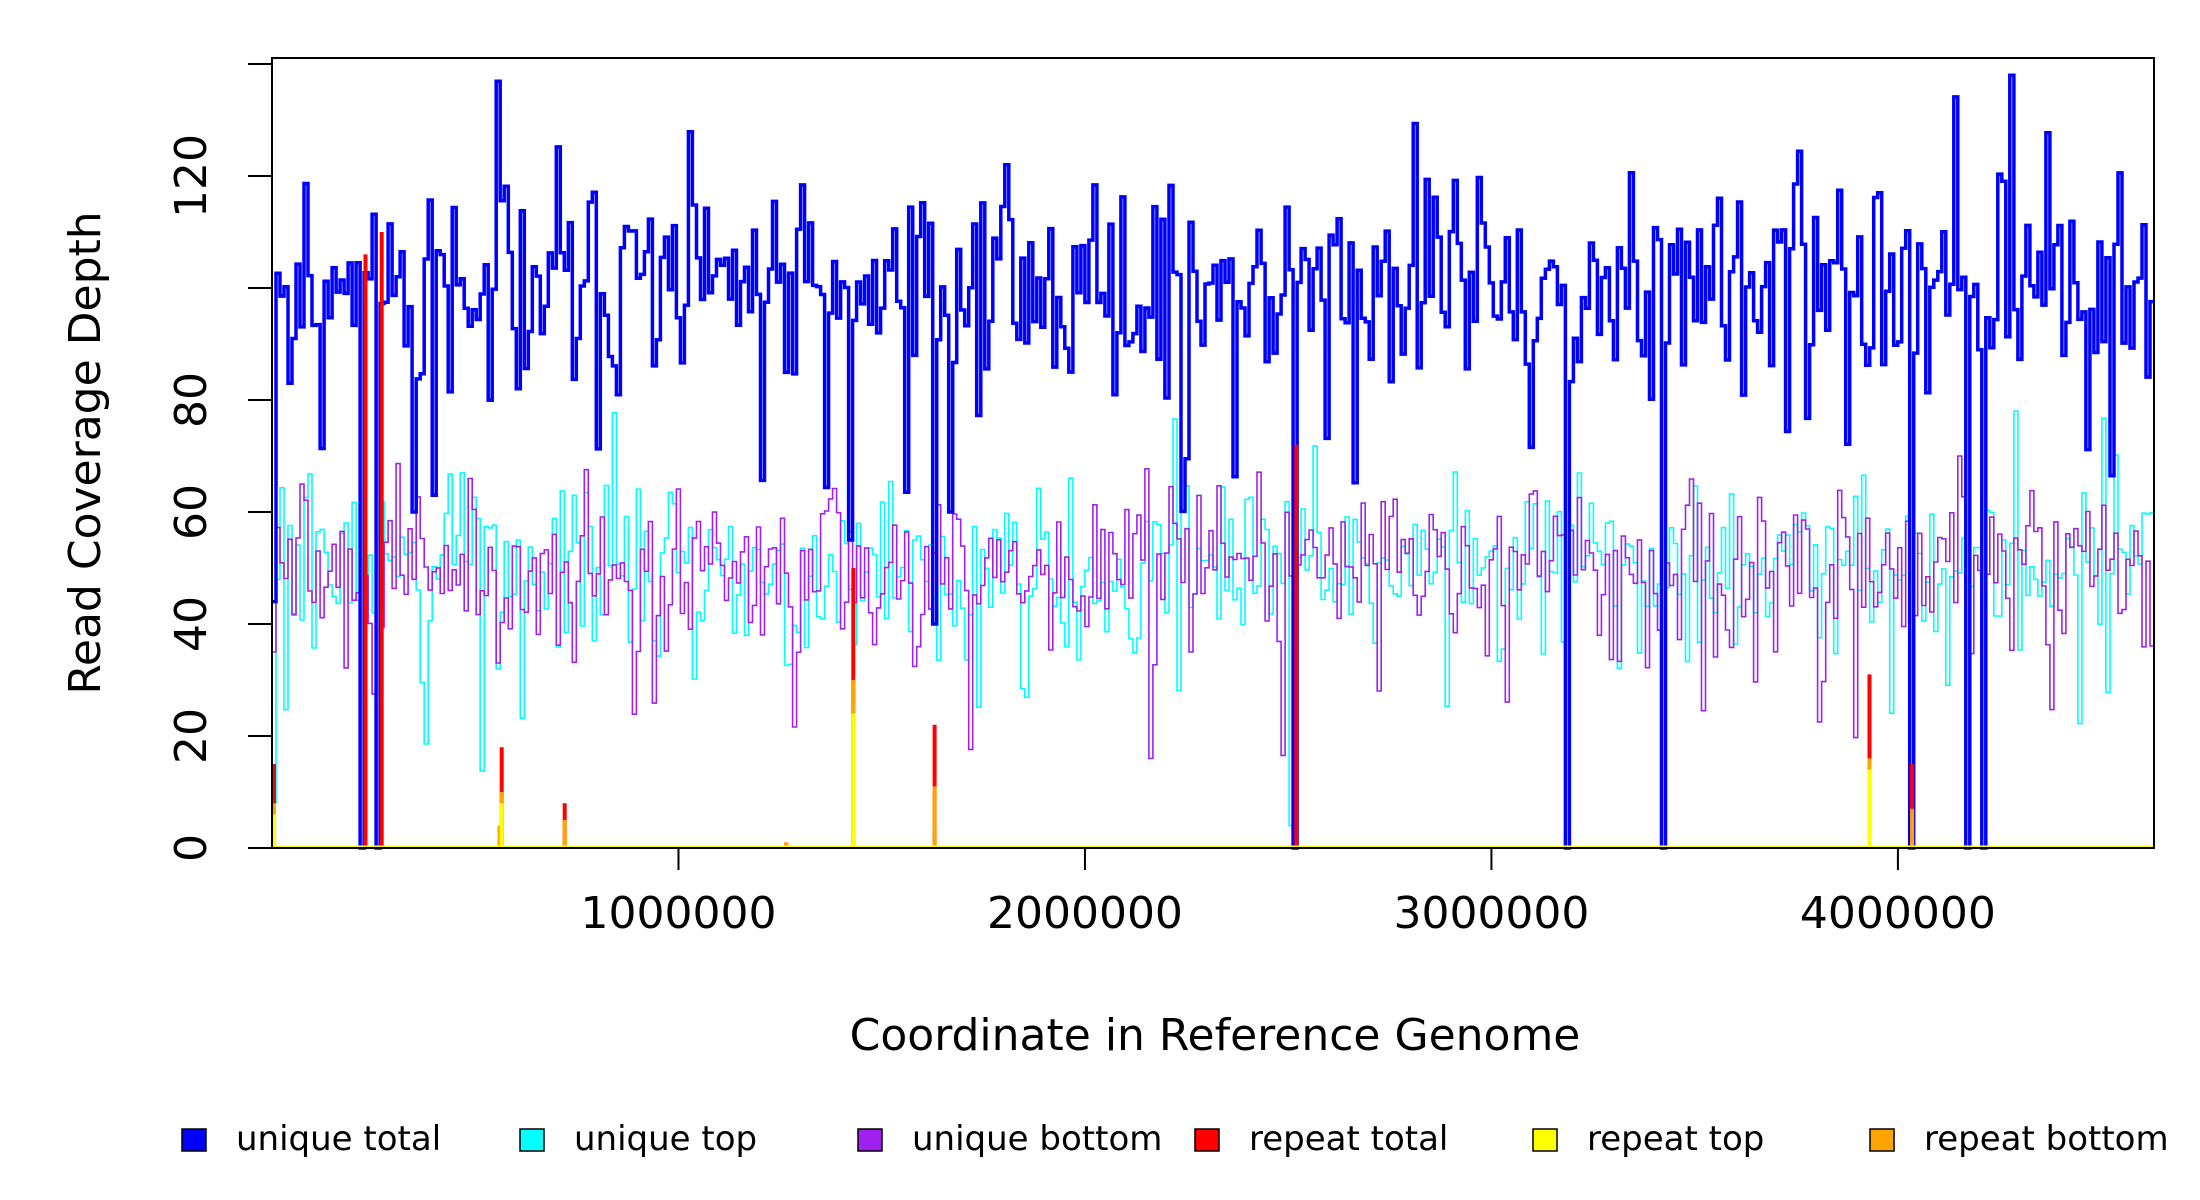 Image resolution: width=2200 pixels, height=1200 pixels. I want to click on legend-item-unique-total: unique total, so click(311, 1139).